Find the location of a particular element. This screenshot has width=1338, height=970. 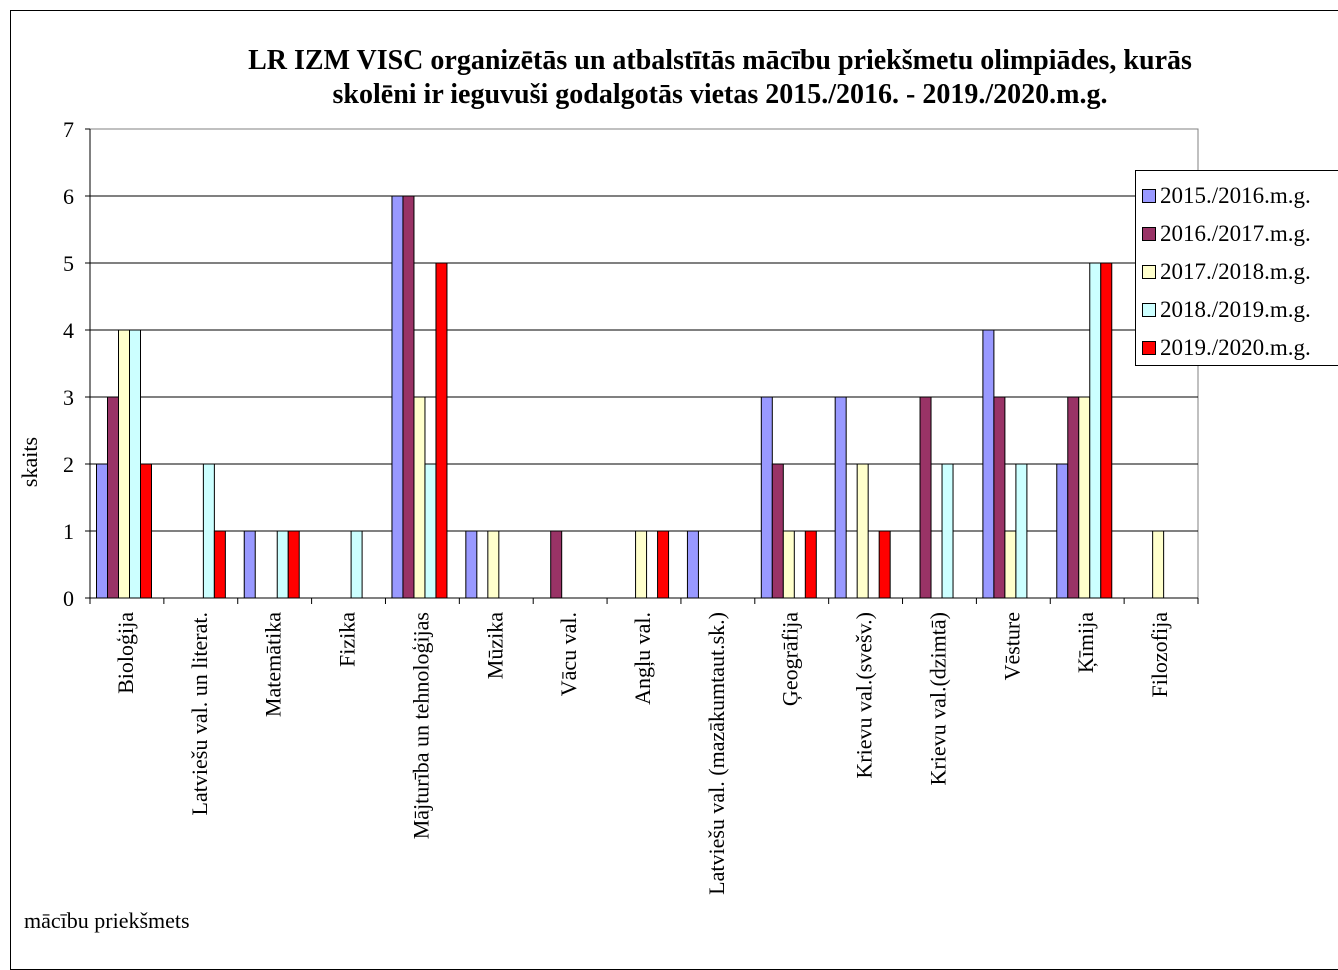

y-tick-label: 4 is located at coordinates (68, 330).